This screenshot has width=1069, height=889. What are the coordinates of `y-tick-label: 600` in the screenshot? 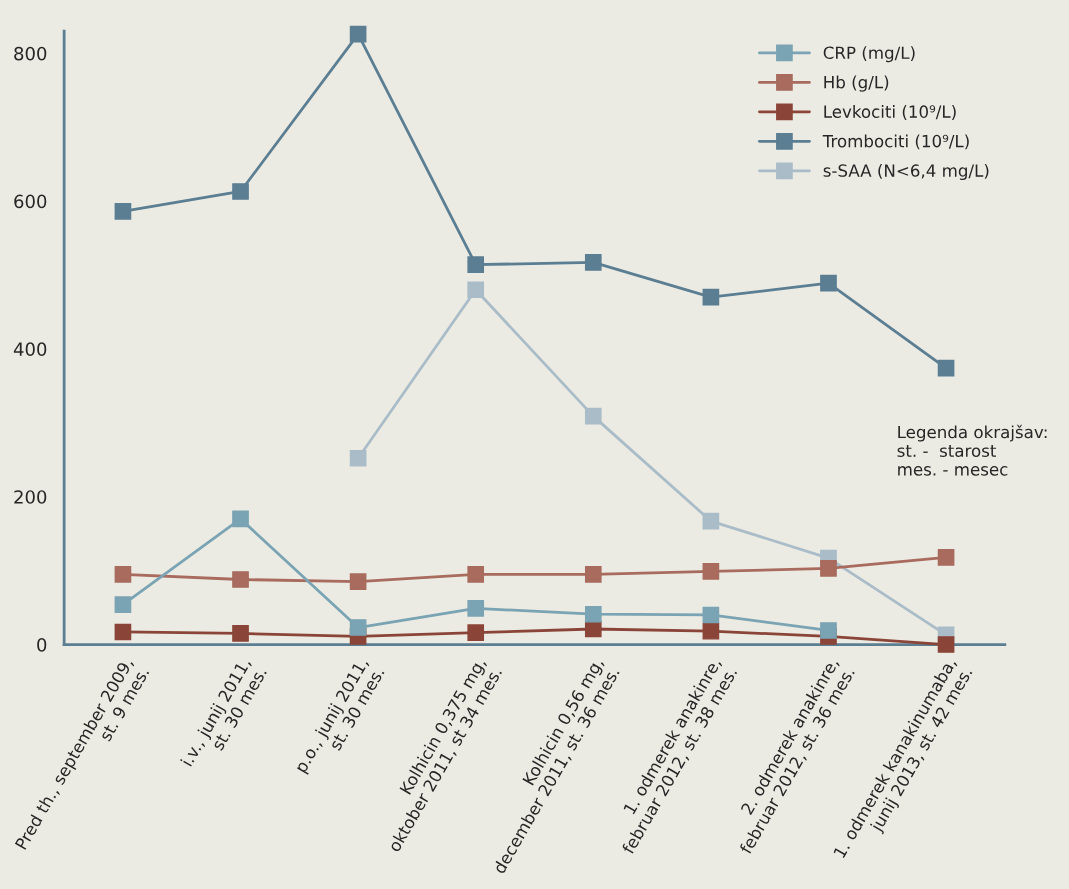 It's located at (30, 201).